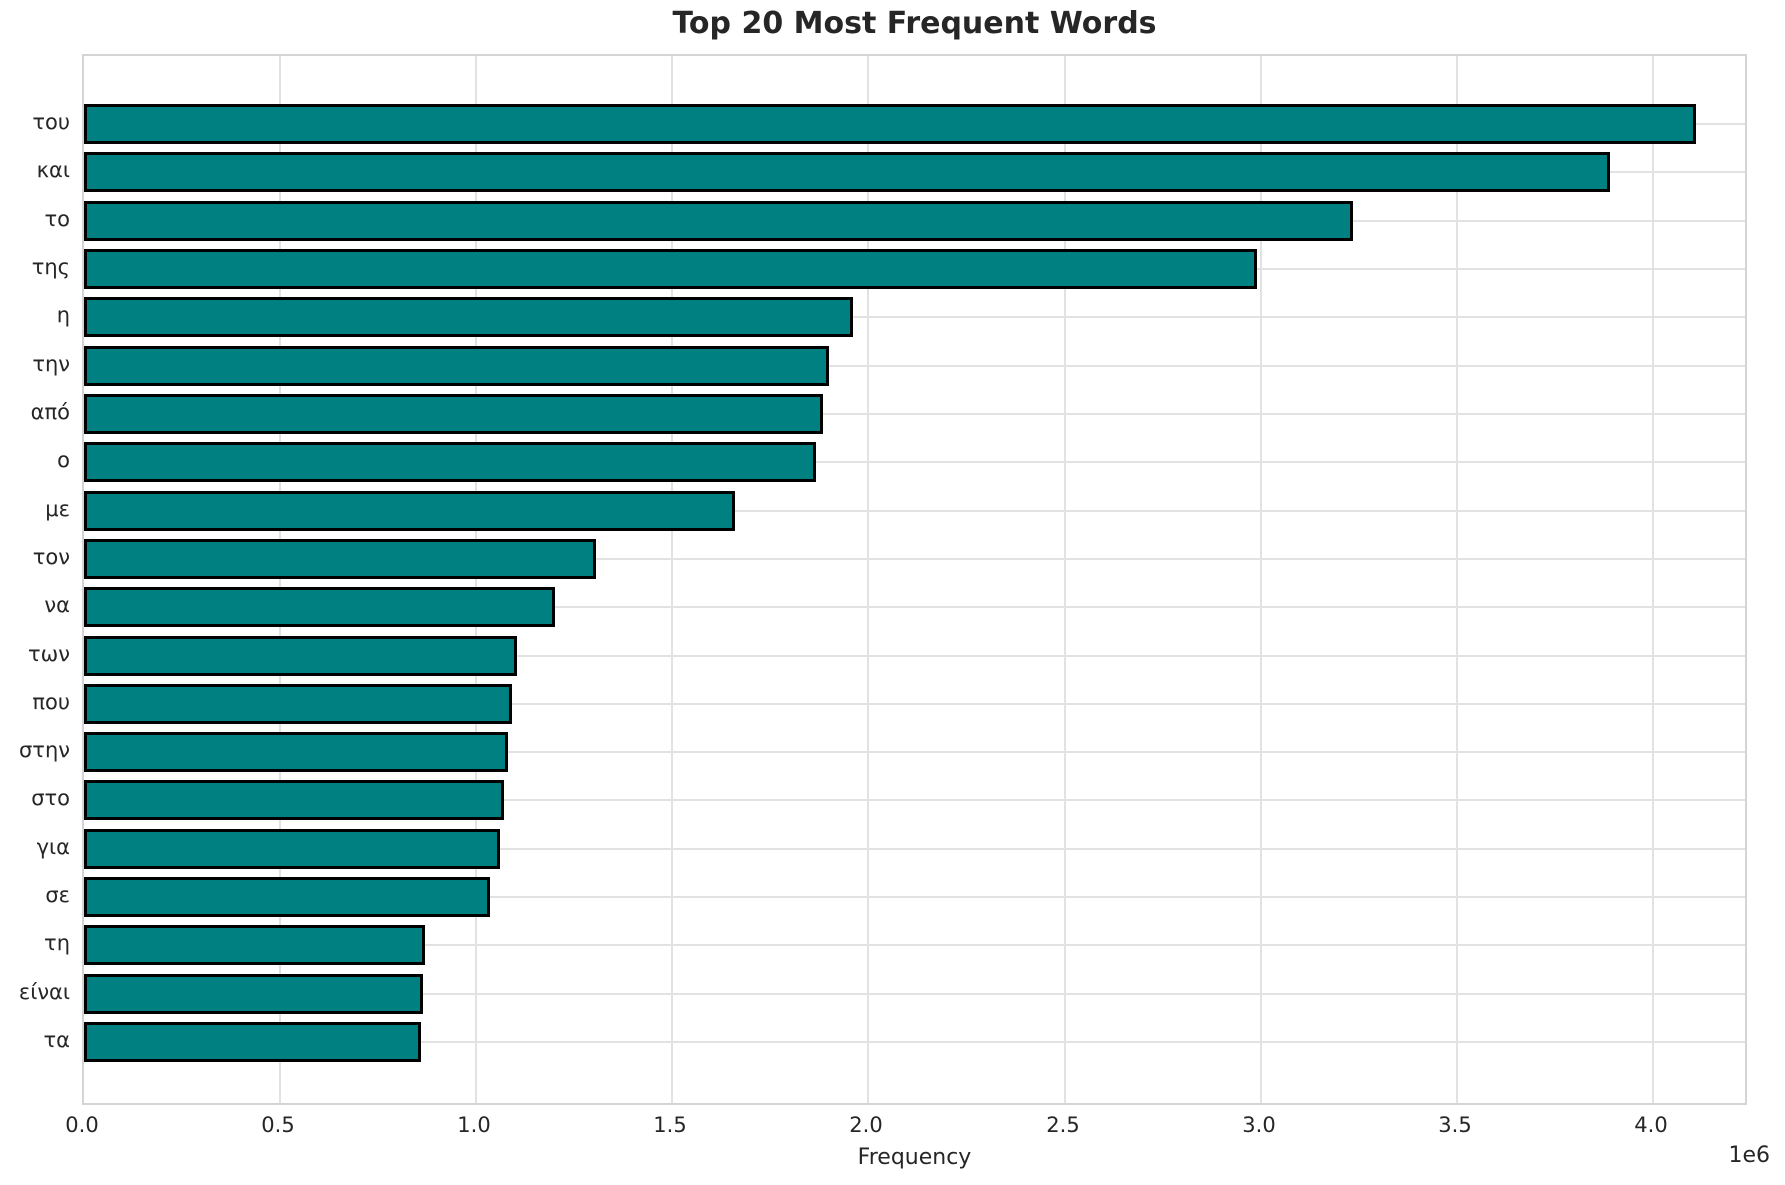  What do you see at coordinates (51, 557) in the screenshot?
I see `y-tick-label-τον: τον` at bounding box center [51, 557].